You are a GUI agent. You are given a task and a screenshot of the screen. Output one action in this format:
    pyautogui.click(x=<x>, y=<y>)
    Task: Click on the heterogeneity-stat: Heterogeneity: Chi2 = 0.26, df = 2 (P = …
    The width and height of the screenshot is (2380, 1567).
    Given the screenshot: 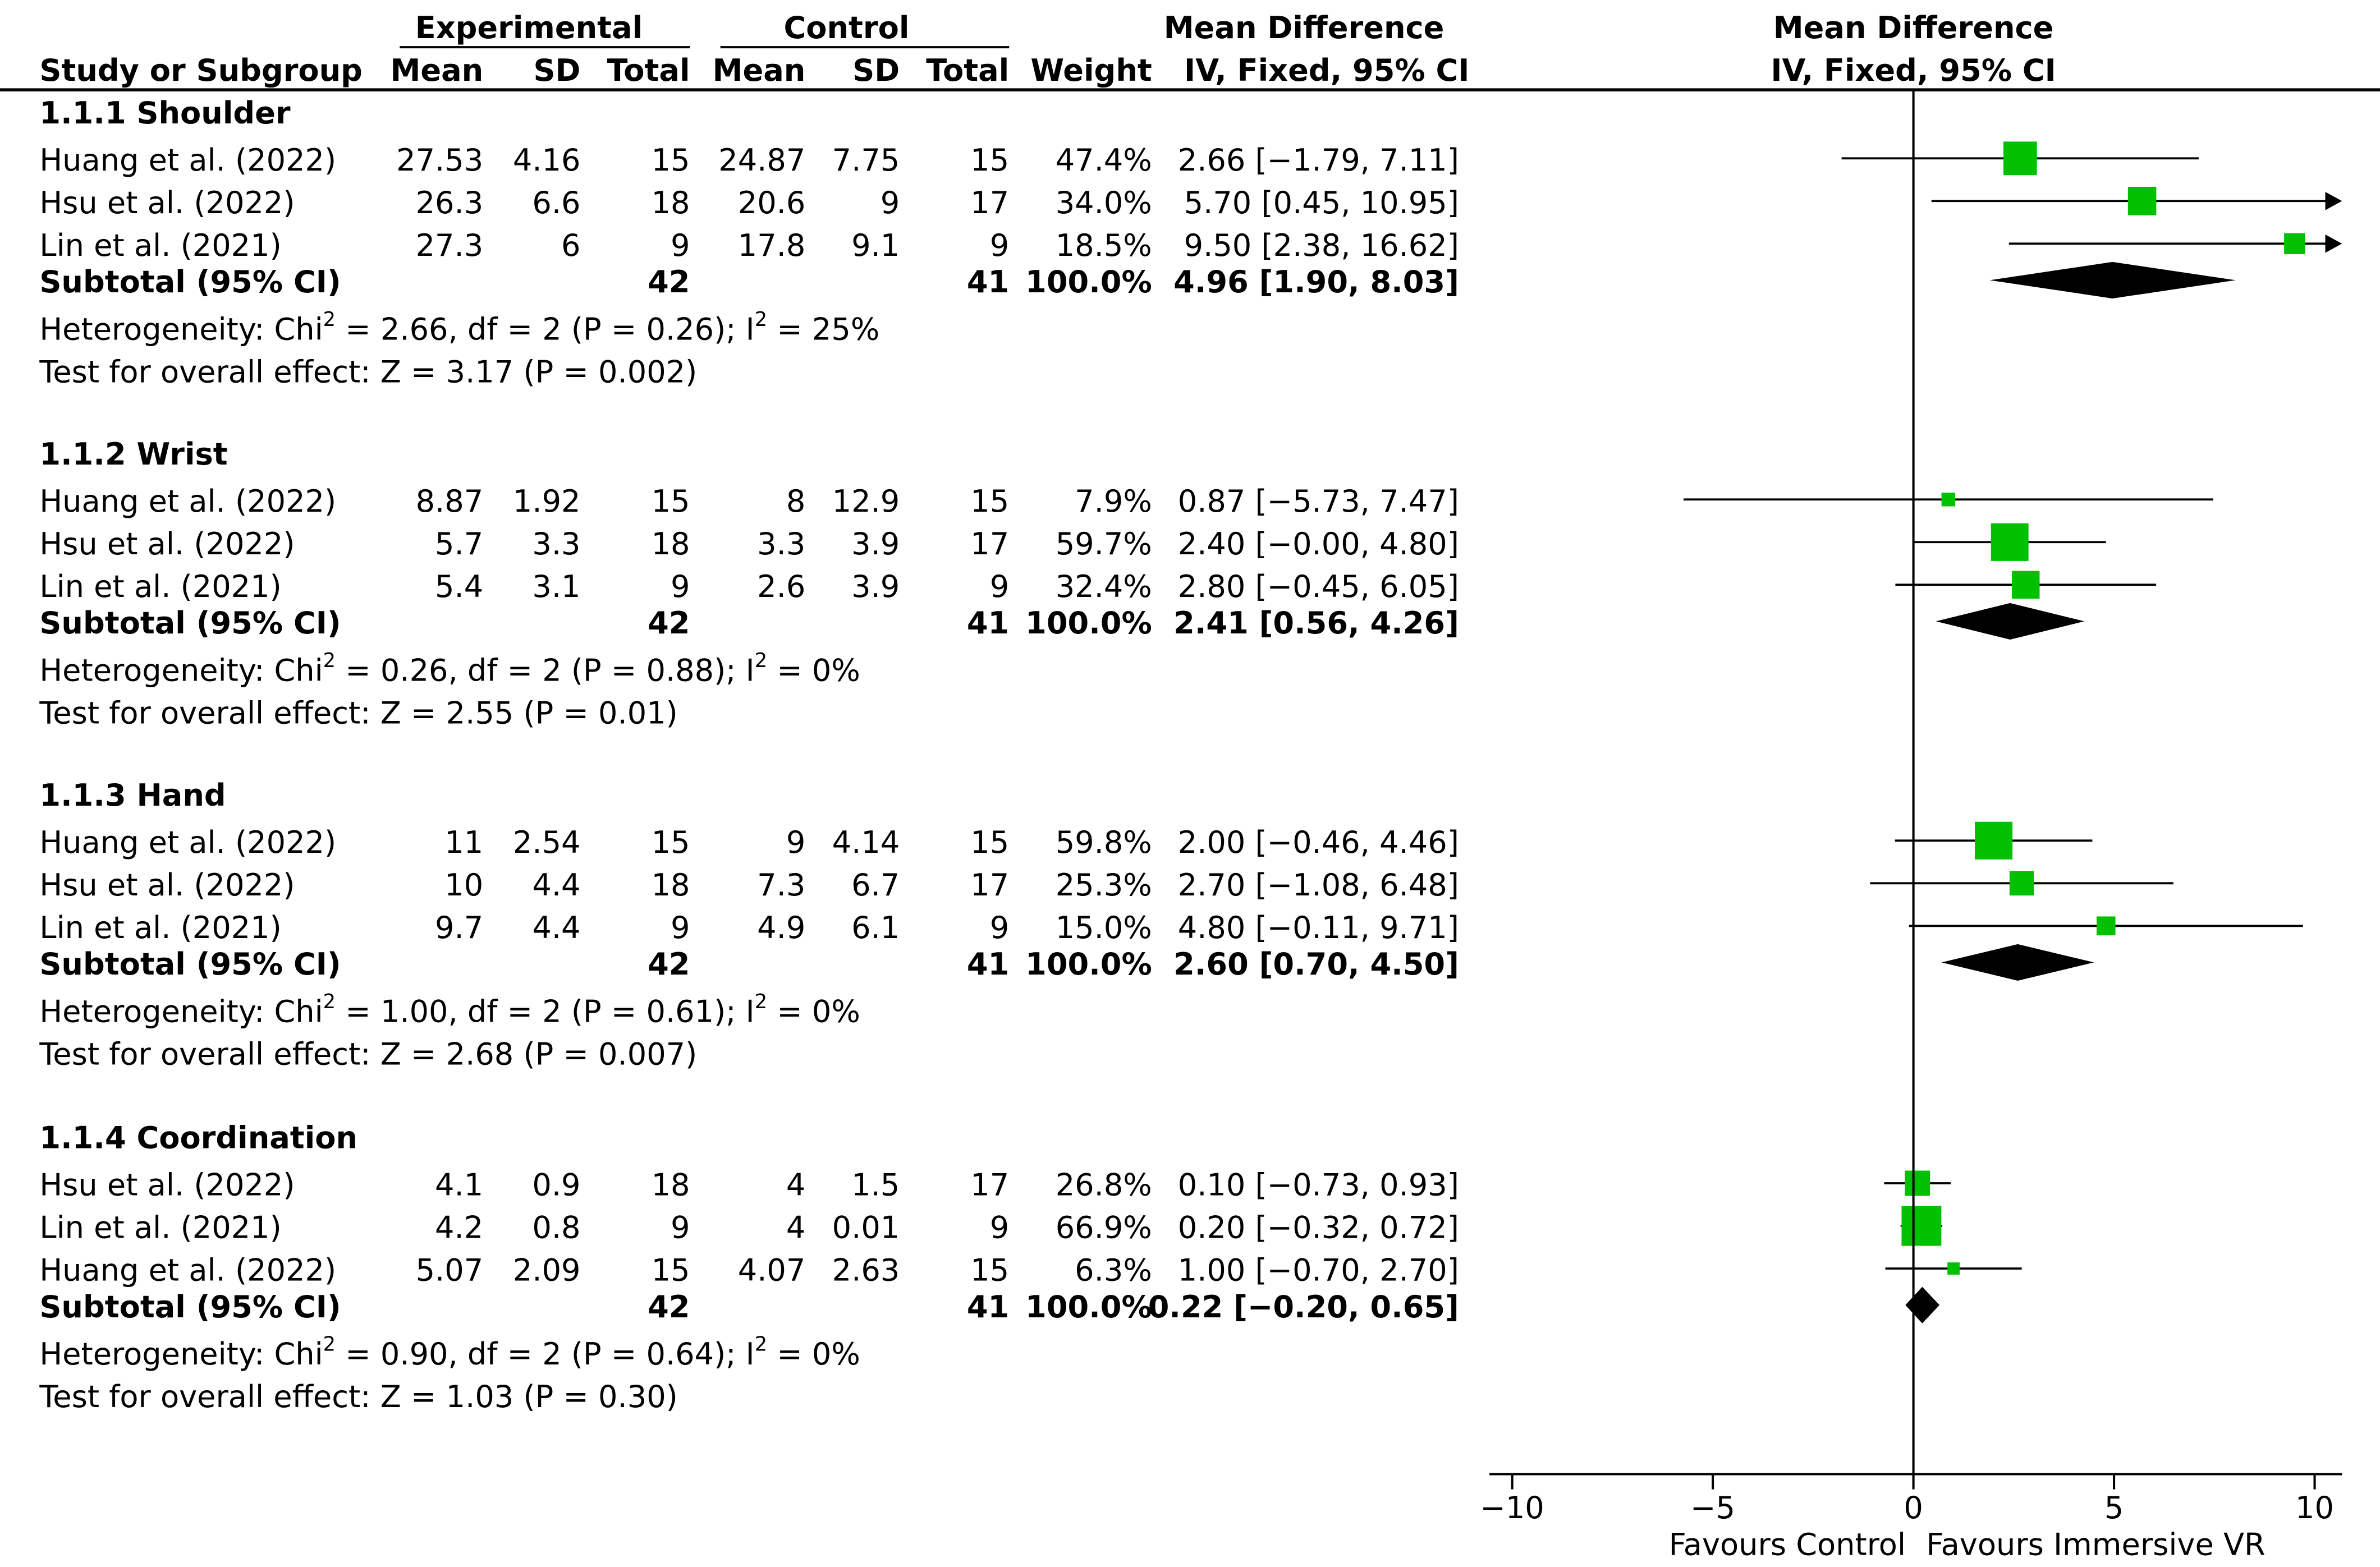 What is the action you would take?
    pyautogui.click(x=449, y=670)
    